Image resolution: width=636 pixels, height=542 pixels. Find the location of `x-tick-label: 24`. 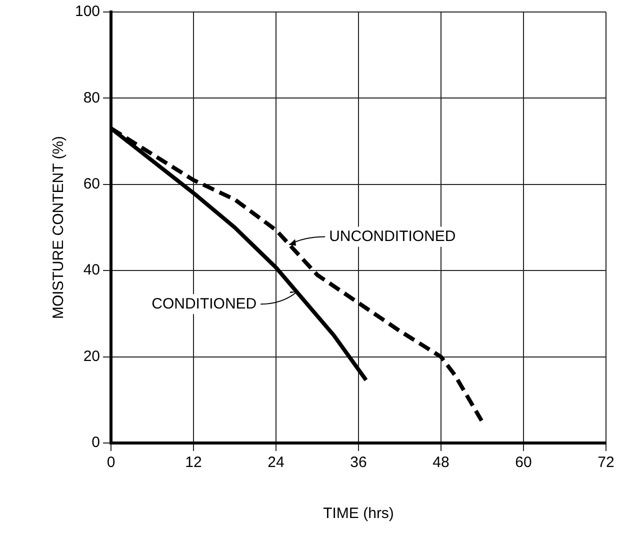

x-tick-label: 24 is located at coordinates (276, 463).